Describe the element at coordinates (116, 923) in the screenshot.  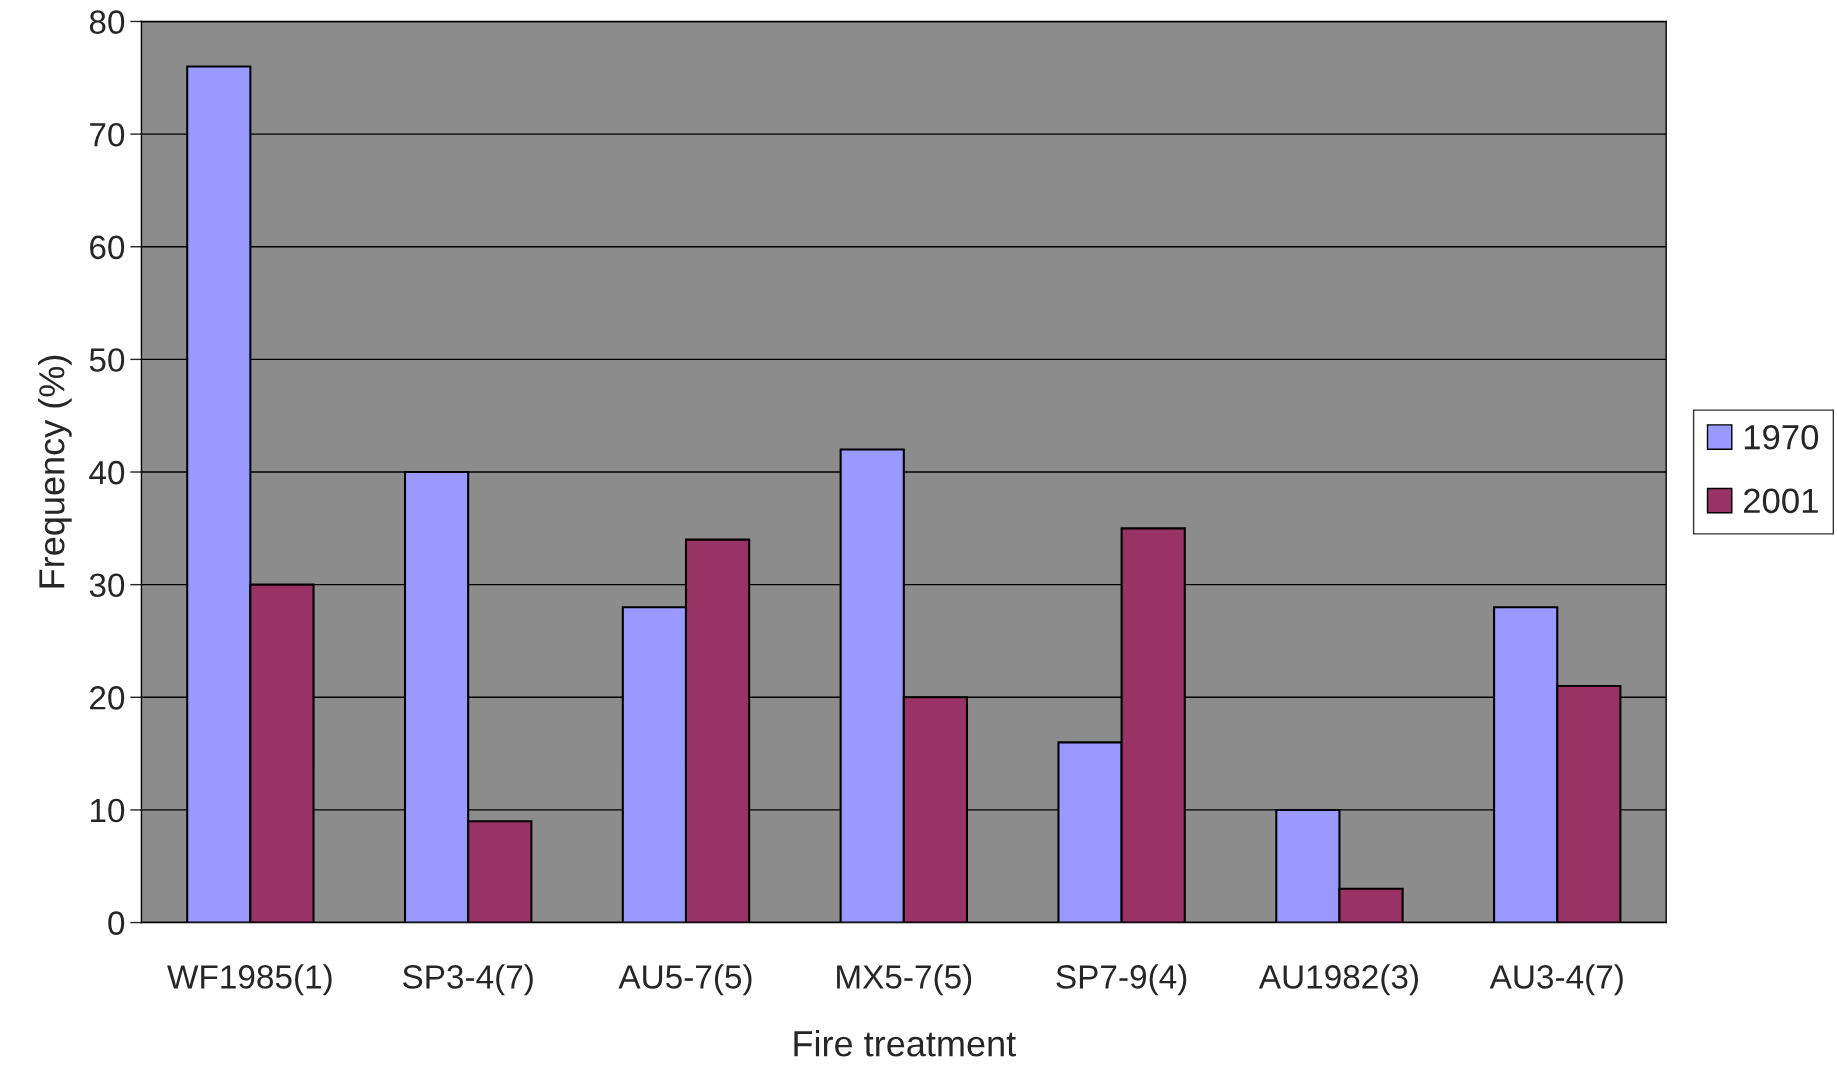
I see `y-tick-label: 0` at that location.